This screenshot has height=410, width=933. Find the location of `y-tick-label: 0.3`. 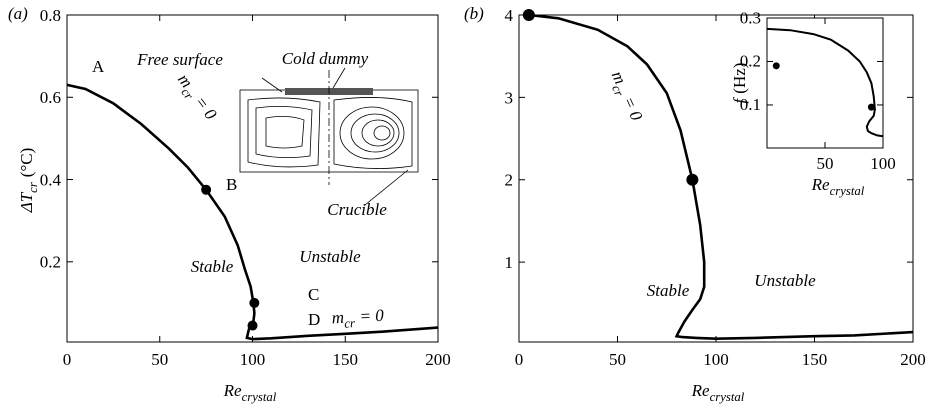

y-tick-label: 0.3 is located at coordinates (750, 17).